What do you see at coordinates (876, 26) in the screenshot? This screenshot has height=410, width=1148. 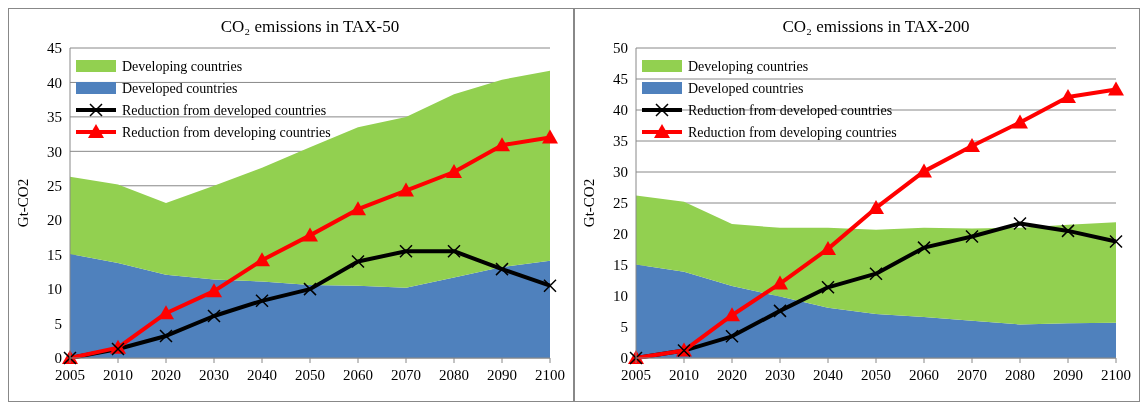 I see `chart-title: CO₂ emissions in TAX-200` at bounding box center [876, 26].